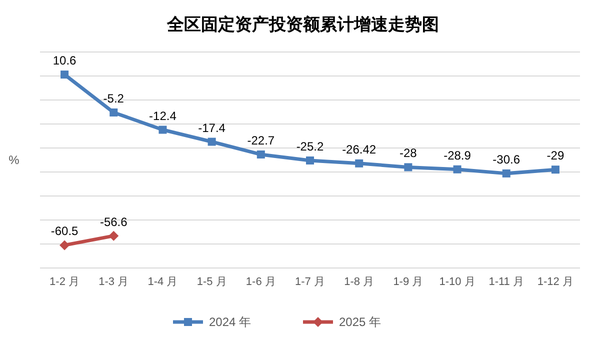 This screenshot has width=606, height=340. I want to click on data-label: -28.9, so click(458, 155).